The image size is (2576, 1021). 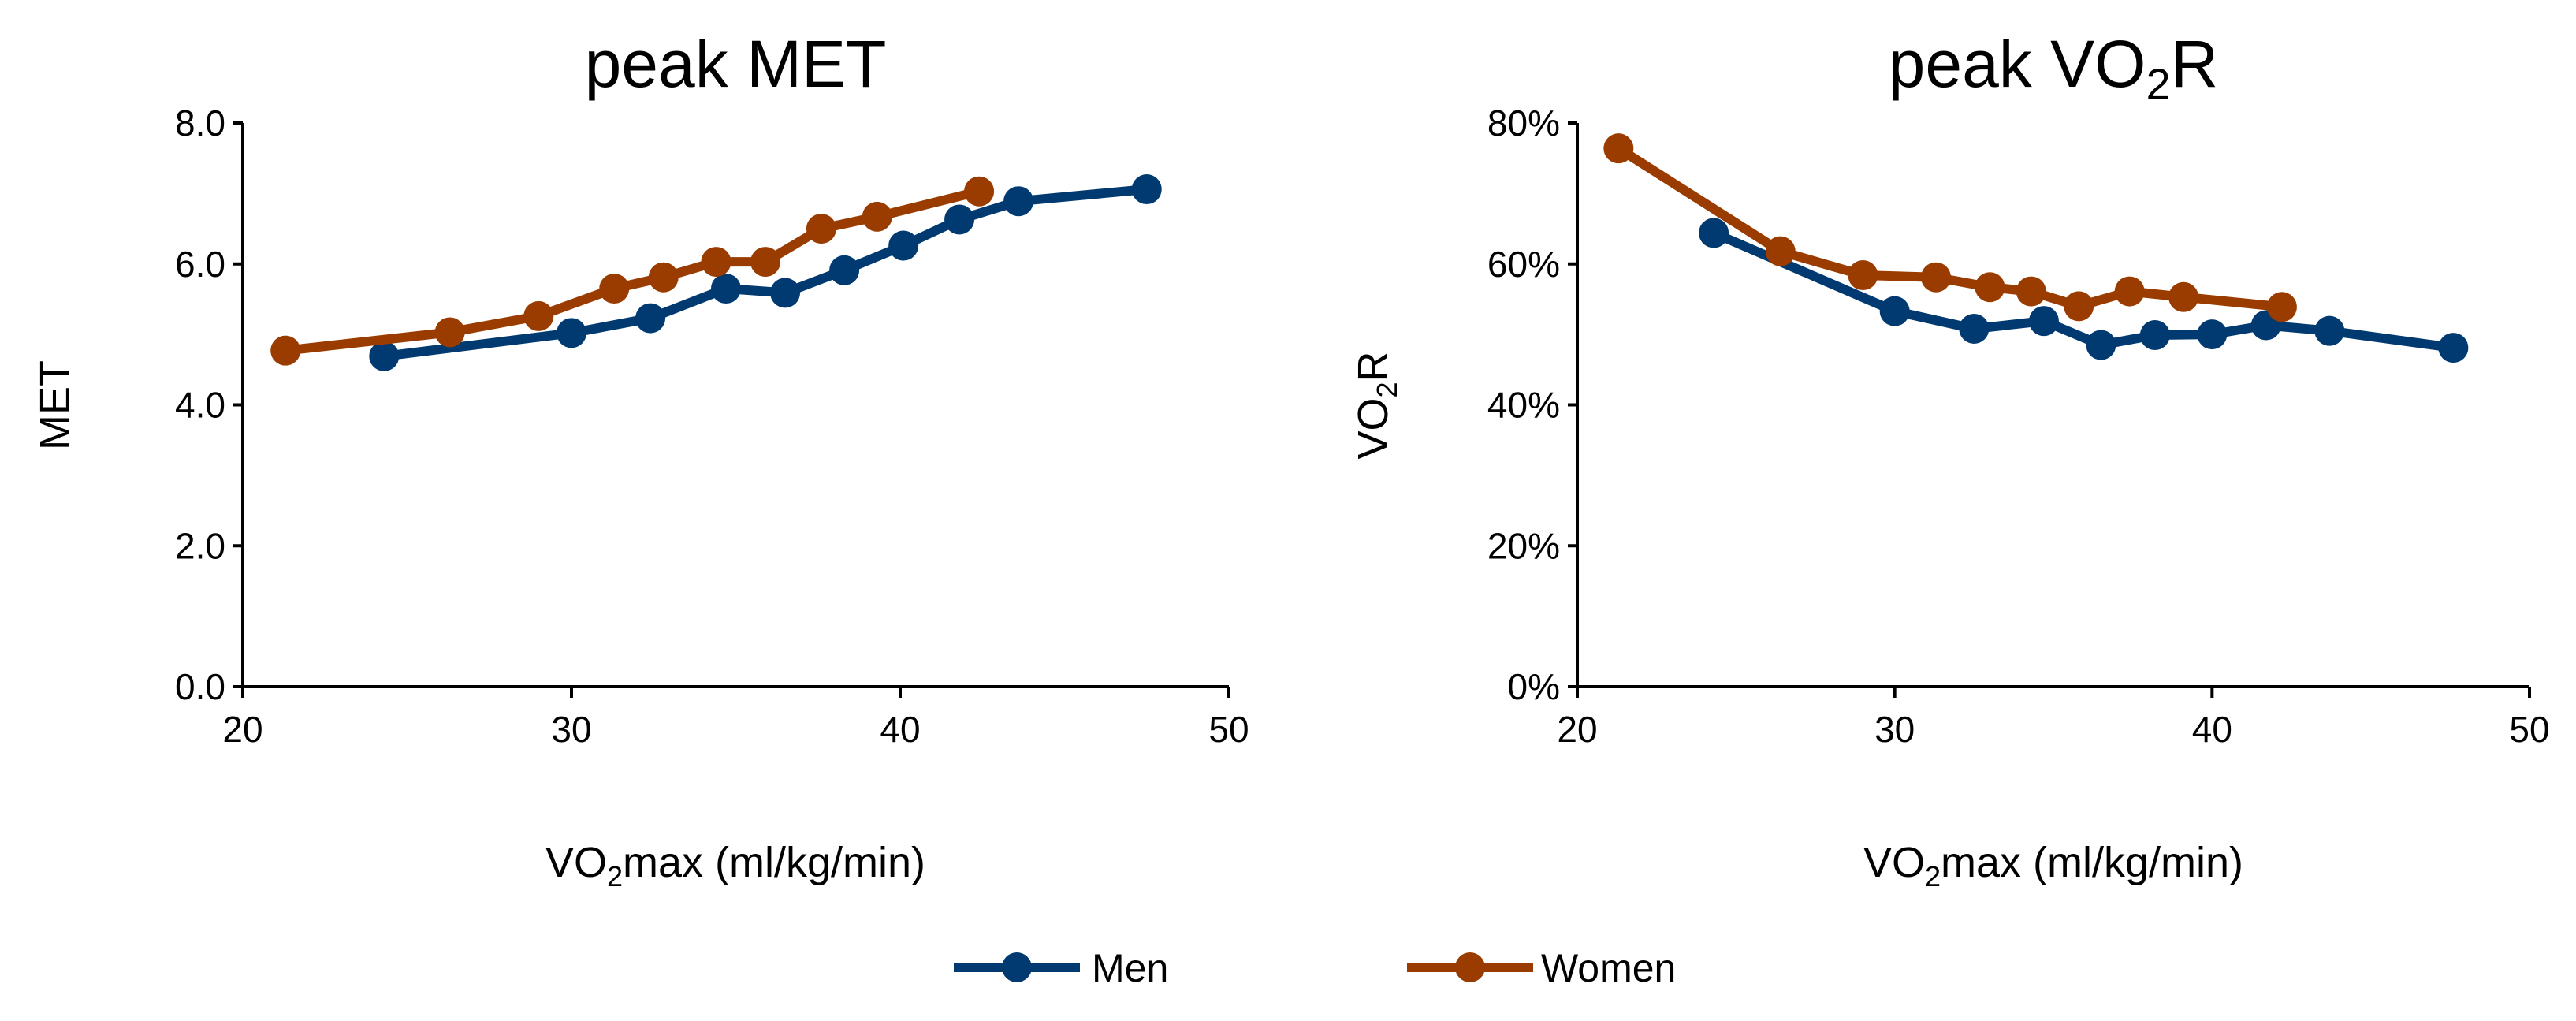 What do you see at coordinates (1523, 122) in the screenshot?
I see `y-tick-label: 80%` at bounding box center [1523, 122].